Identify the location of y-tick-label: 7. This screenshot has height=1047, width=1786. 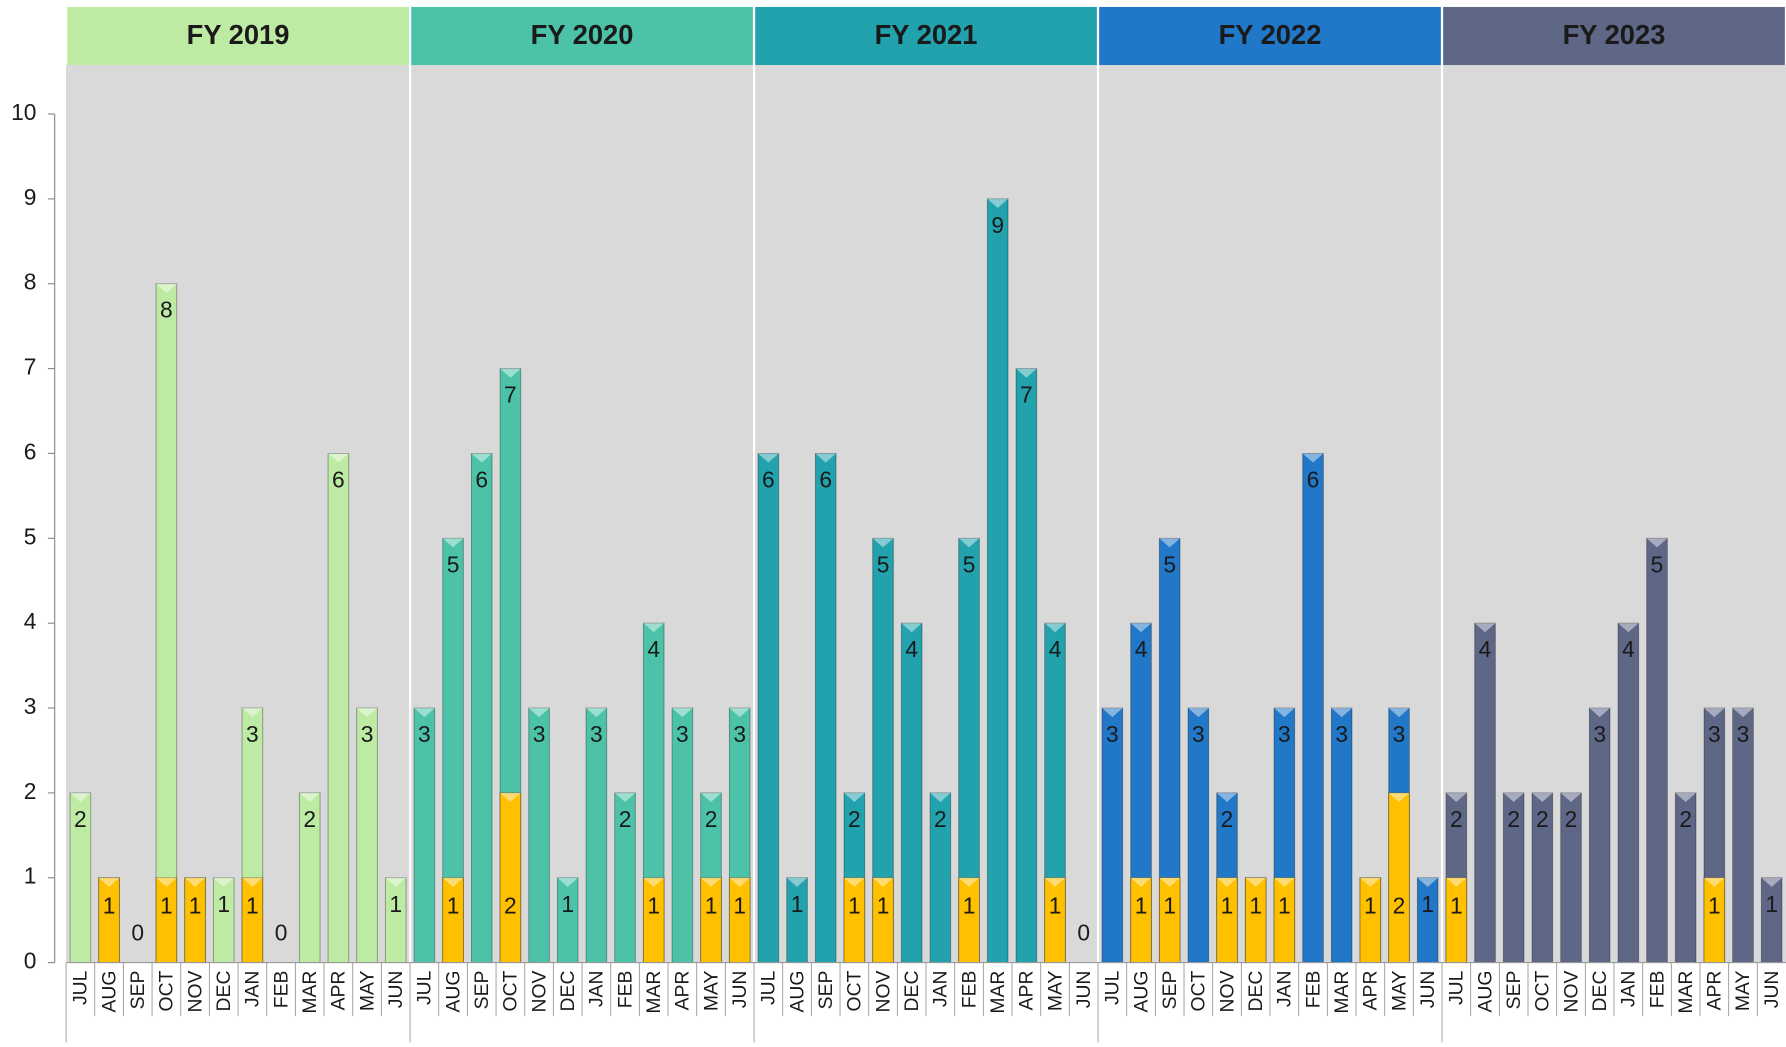
(30, 367).